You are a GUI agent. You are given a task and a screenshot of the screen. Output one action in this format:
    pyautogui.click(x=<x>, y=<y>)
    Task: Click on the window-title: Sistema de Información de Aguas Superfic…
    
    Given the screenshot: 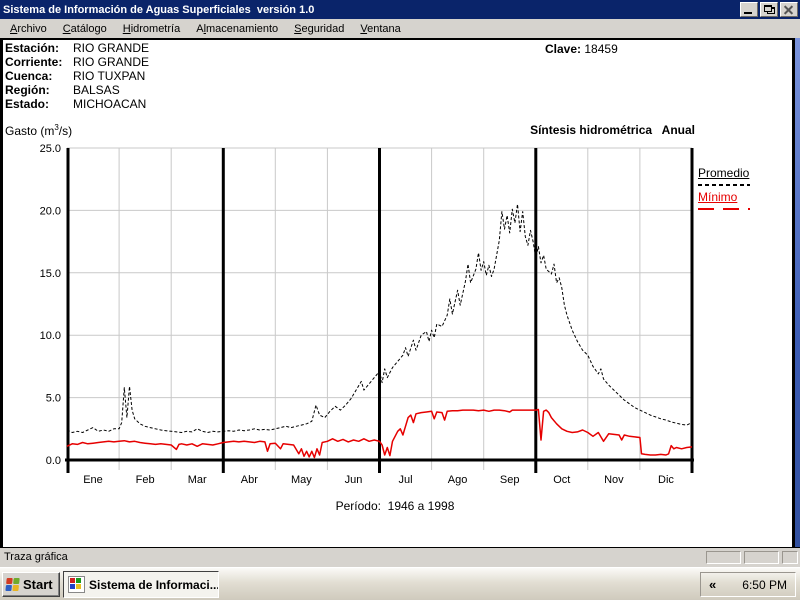 What is the action you would take?
    pyautogui.click(x=159, y=9)
    